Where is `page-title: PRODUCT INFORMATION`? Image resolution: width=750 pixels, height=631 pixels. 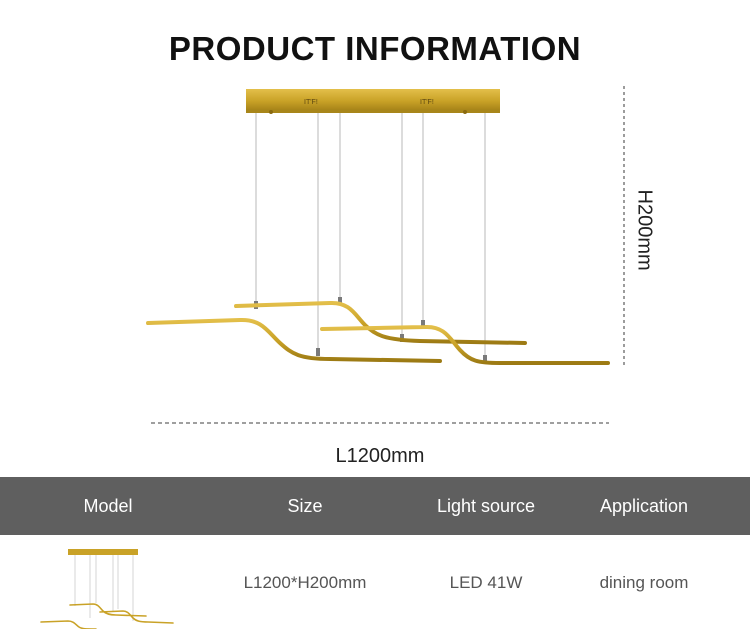
page-title: PRODUCT INFORMATION is located at coordinates (375, 48).